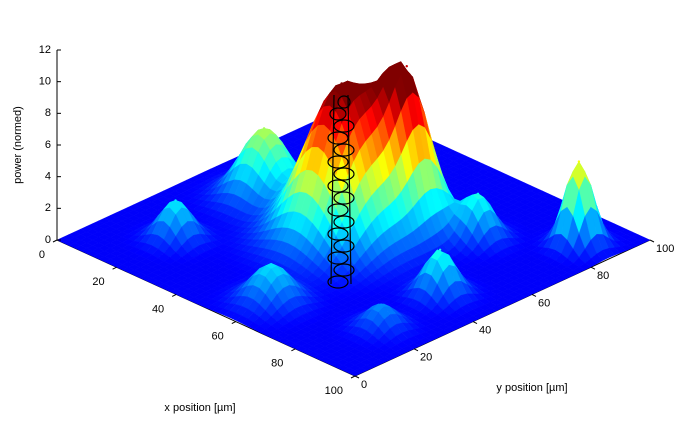  What do you see at coordinates (531, 388) in the screenshot?
I see `y-axis-label: y position [µm]` at bounding box center [531, 388].